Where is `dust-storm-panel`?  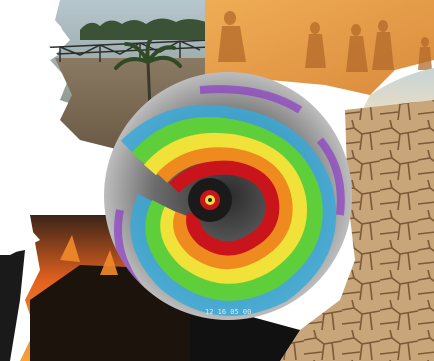
dust-storm-panel is located at coordinates (319, 47).